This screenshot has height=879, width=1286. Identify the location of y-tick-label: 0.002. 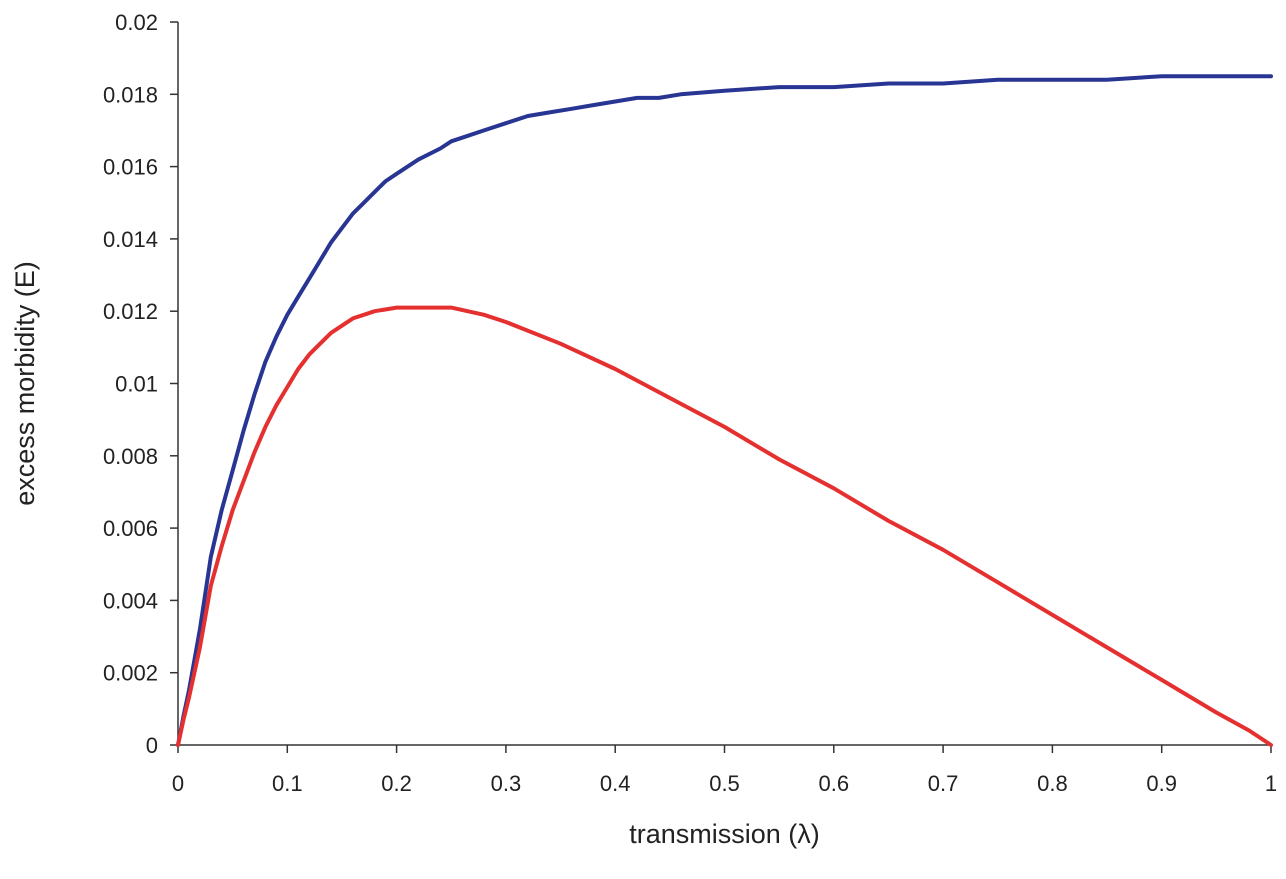
(130, 673).